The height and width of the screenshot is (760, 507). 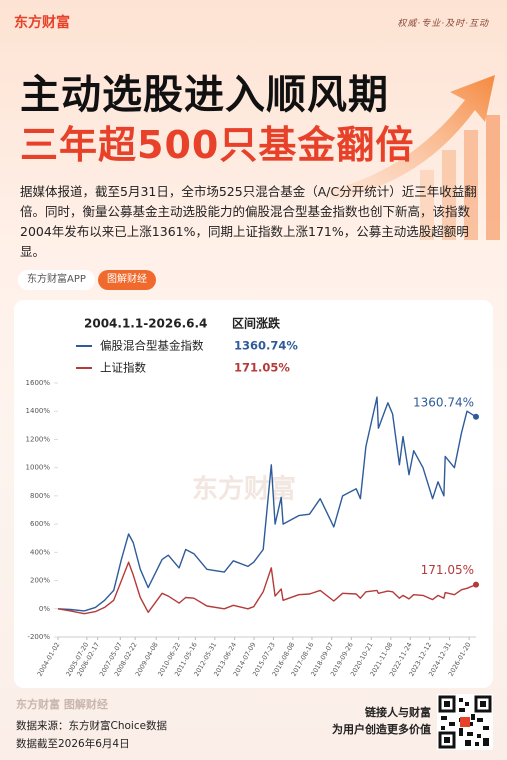 I want to click on legend-label: 上证指数, so click(x=123, y=368).